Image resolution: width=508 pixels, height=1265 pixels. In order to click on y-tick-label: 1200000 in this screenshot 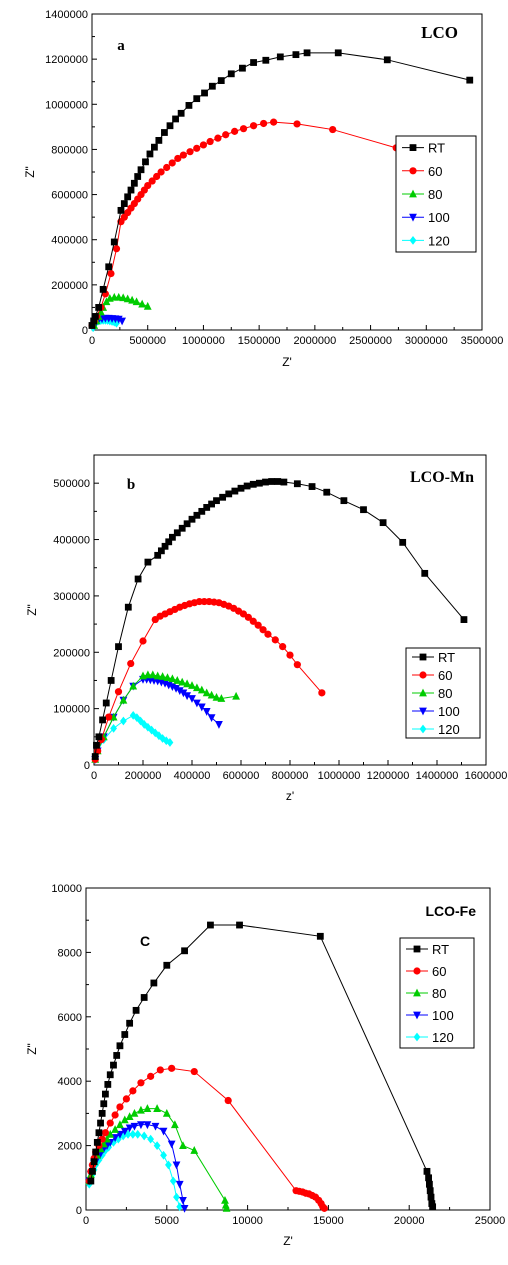, I will do `click(66, 60)`.